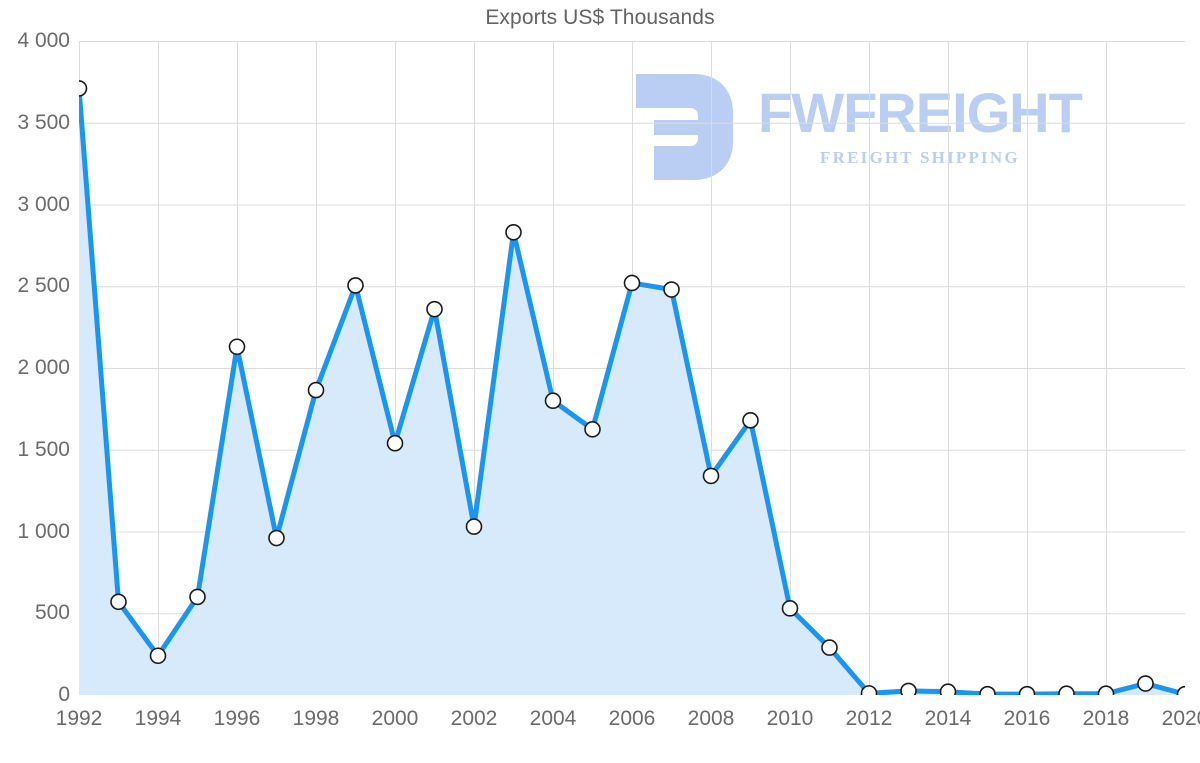 The width and height of the screenshot is (1200, 763). I want to click on x-axis-tick-label: 2010, so click(790, 718).